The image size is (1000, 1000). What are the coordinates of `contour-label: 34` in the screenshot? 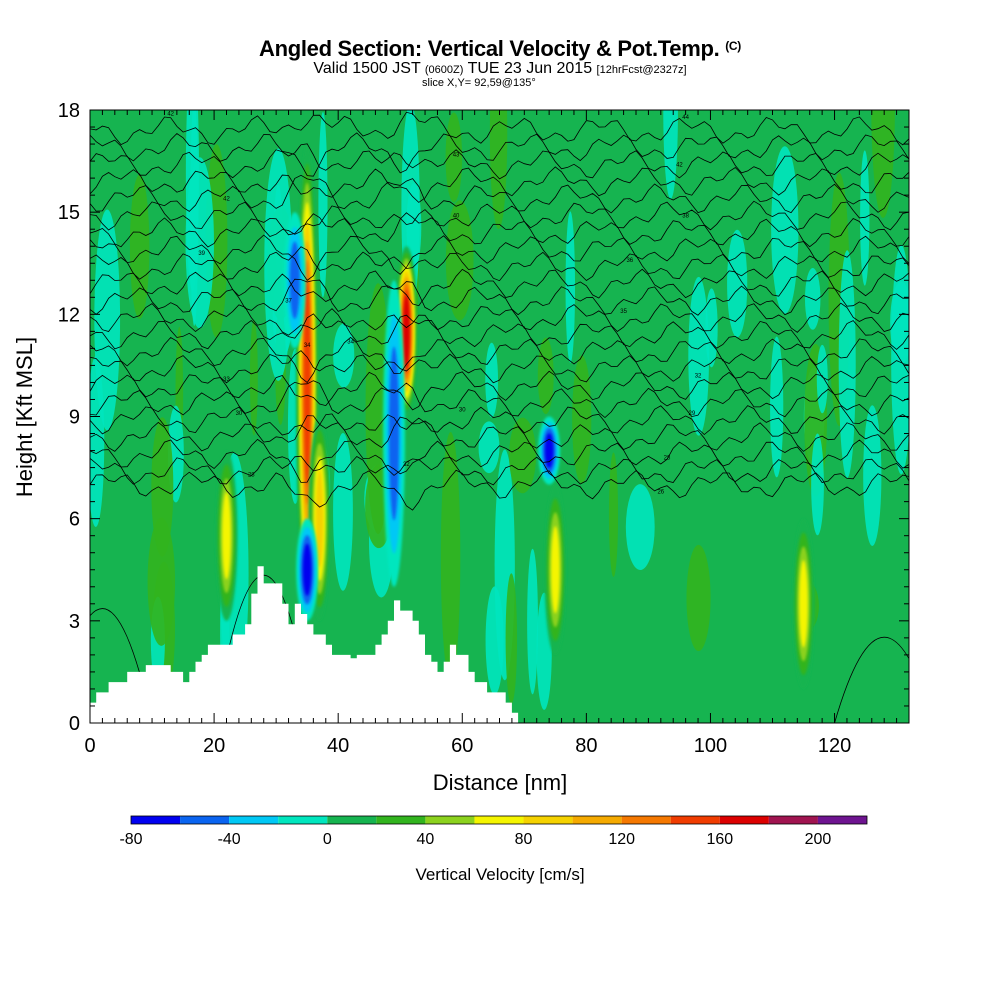 It's located at (350, 343).